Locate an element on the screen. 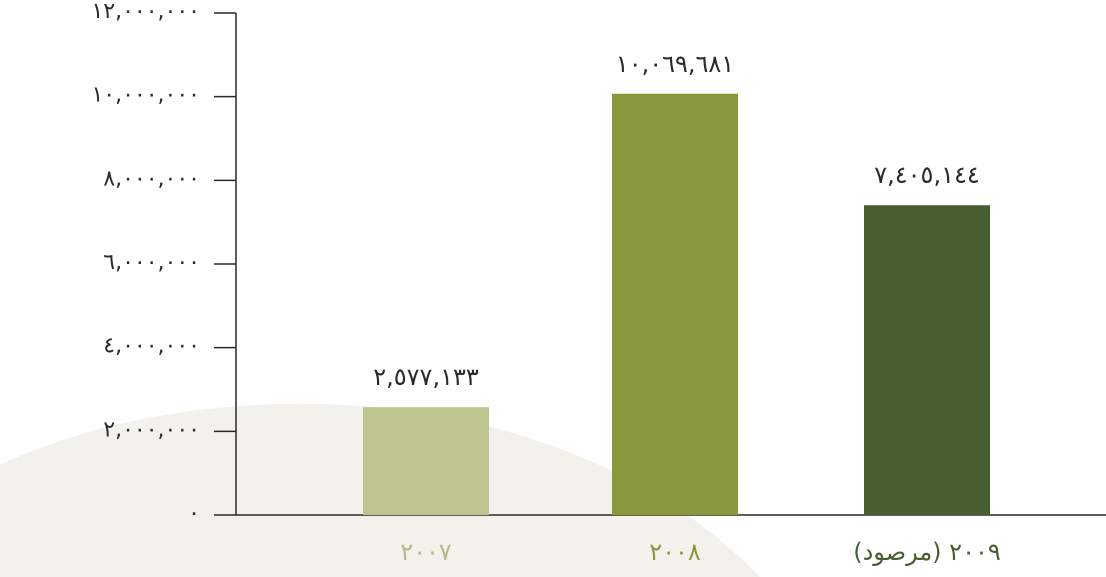  y-tick-label: ١٠,٠٠٠,٠٠٠ is located at coordinates (145, 95).